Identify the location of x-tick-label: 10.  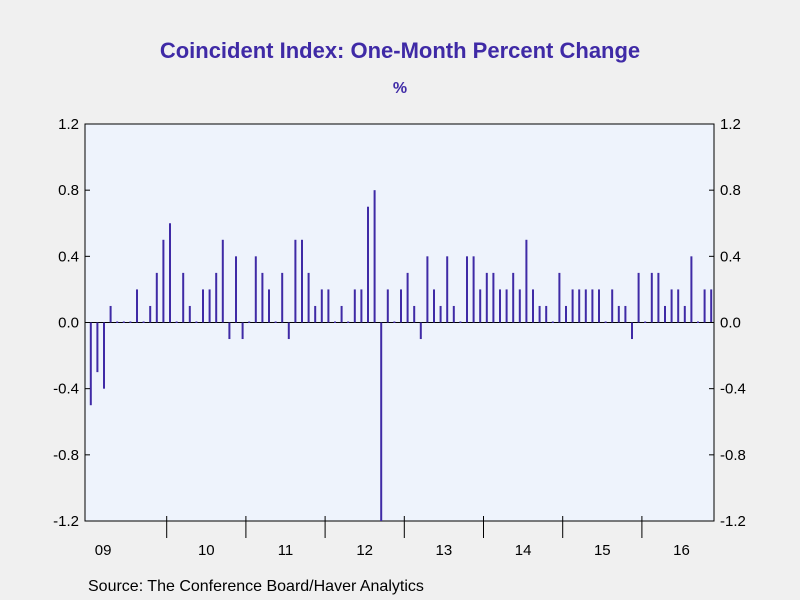
(206, 550).